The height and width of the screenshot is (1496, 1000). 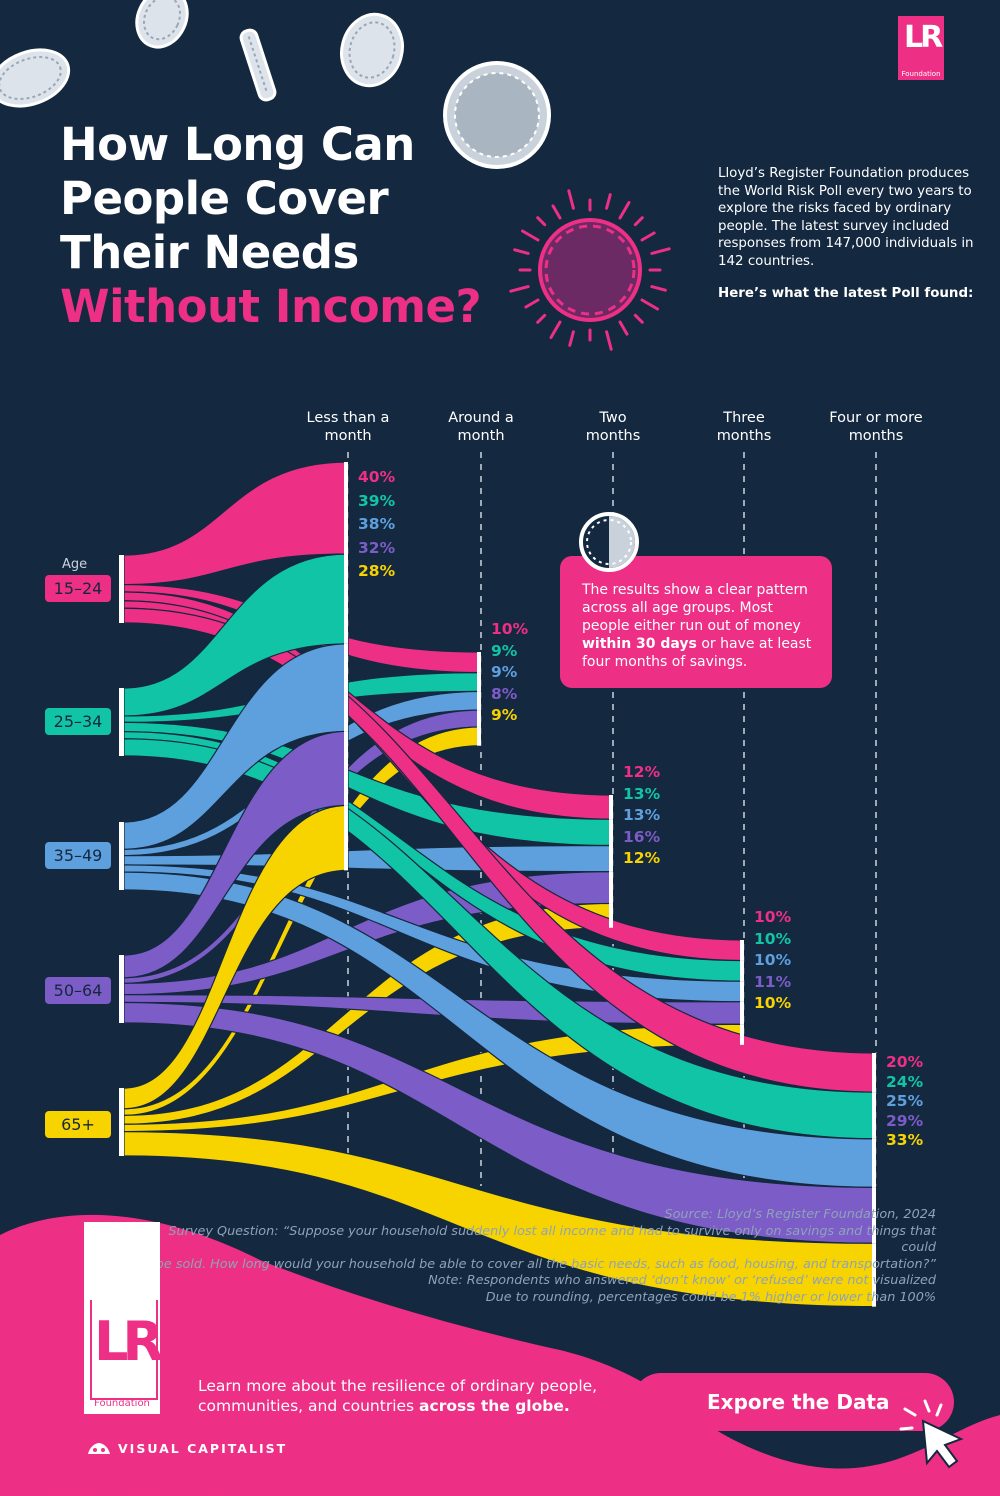 What do you see at coordinates (504, 693) in the screenshot?
I see `percent-label: 8%` at bounding box center [504, 693].